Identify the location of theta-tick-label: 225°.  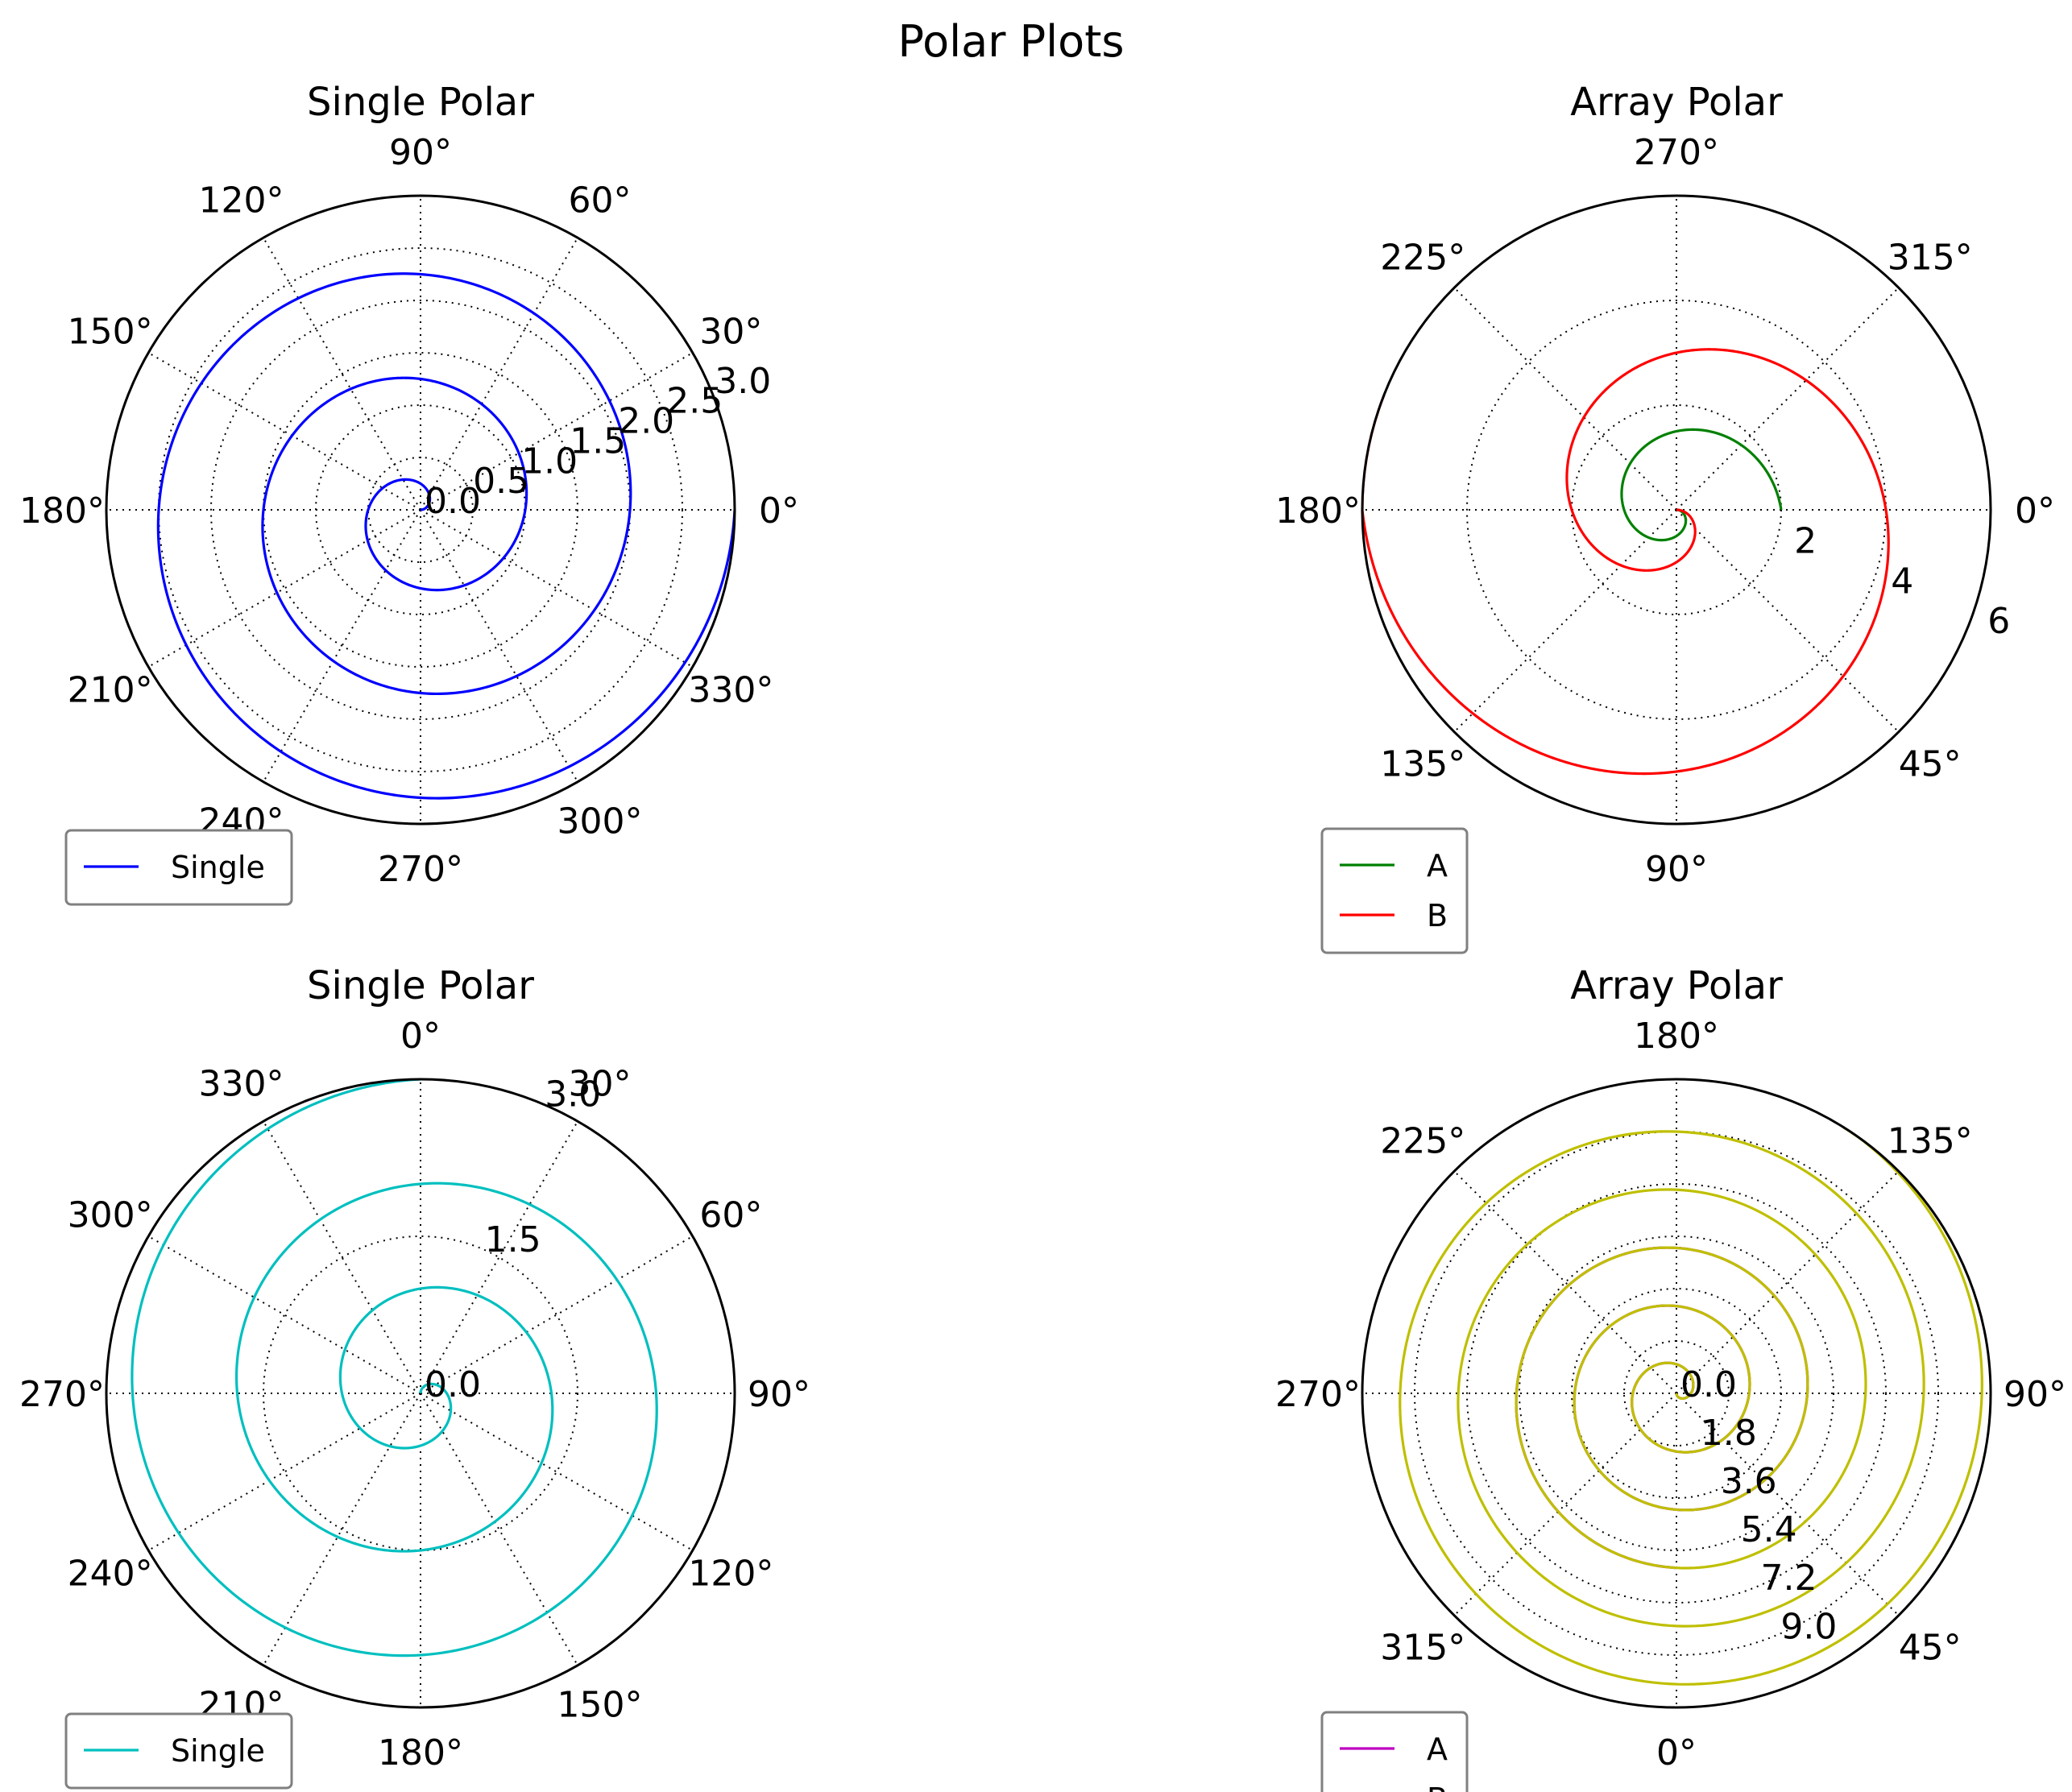
(1423, 257).